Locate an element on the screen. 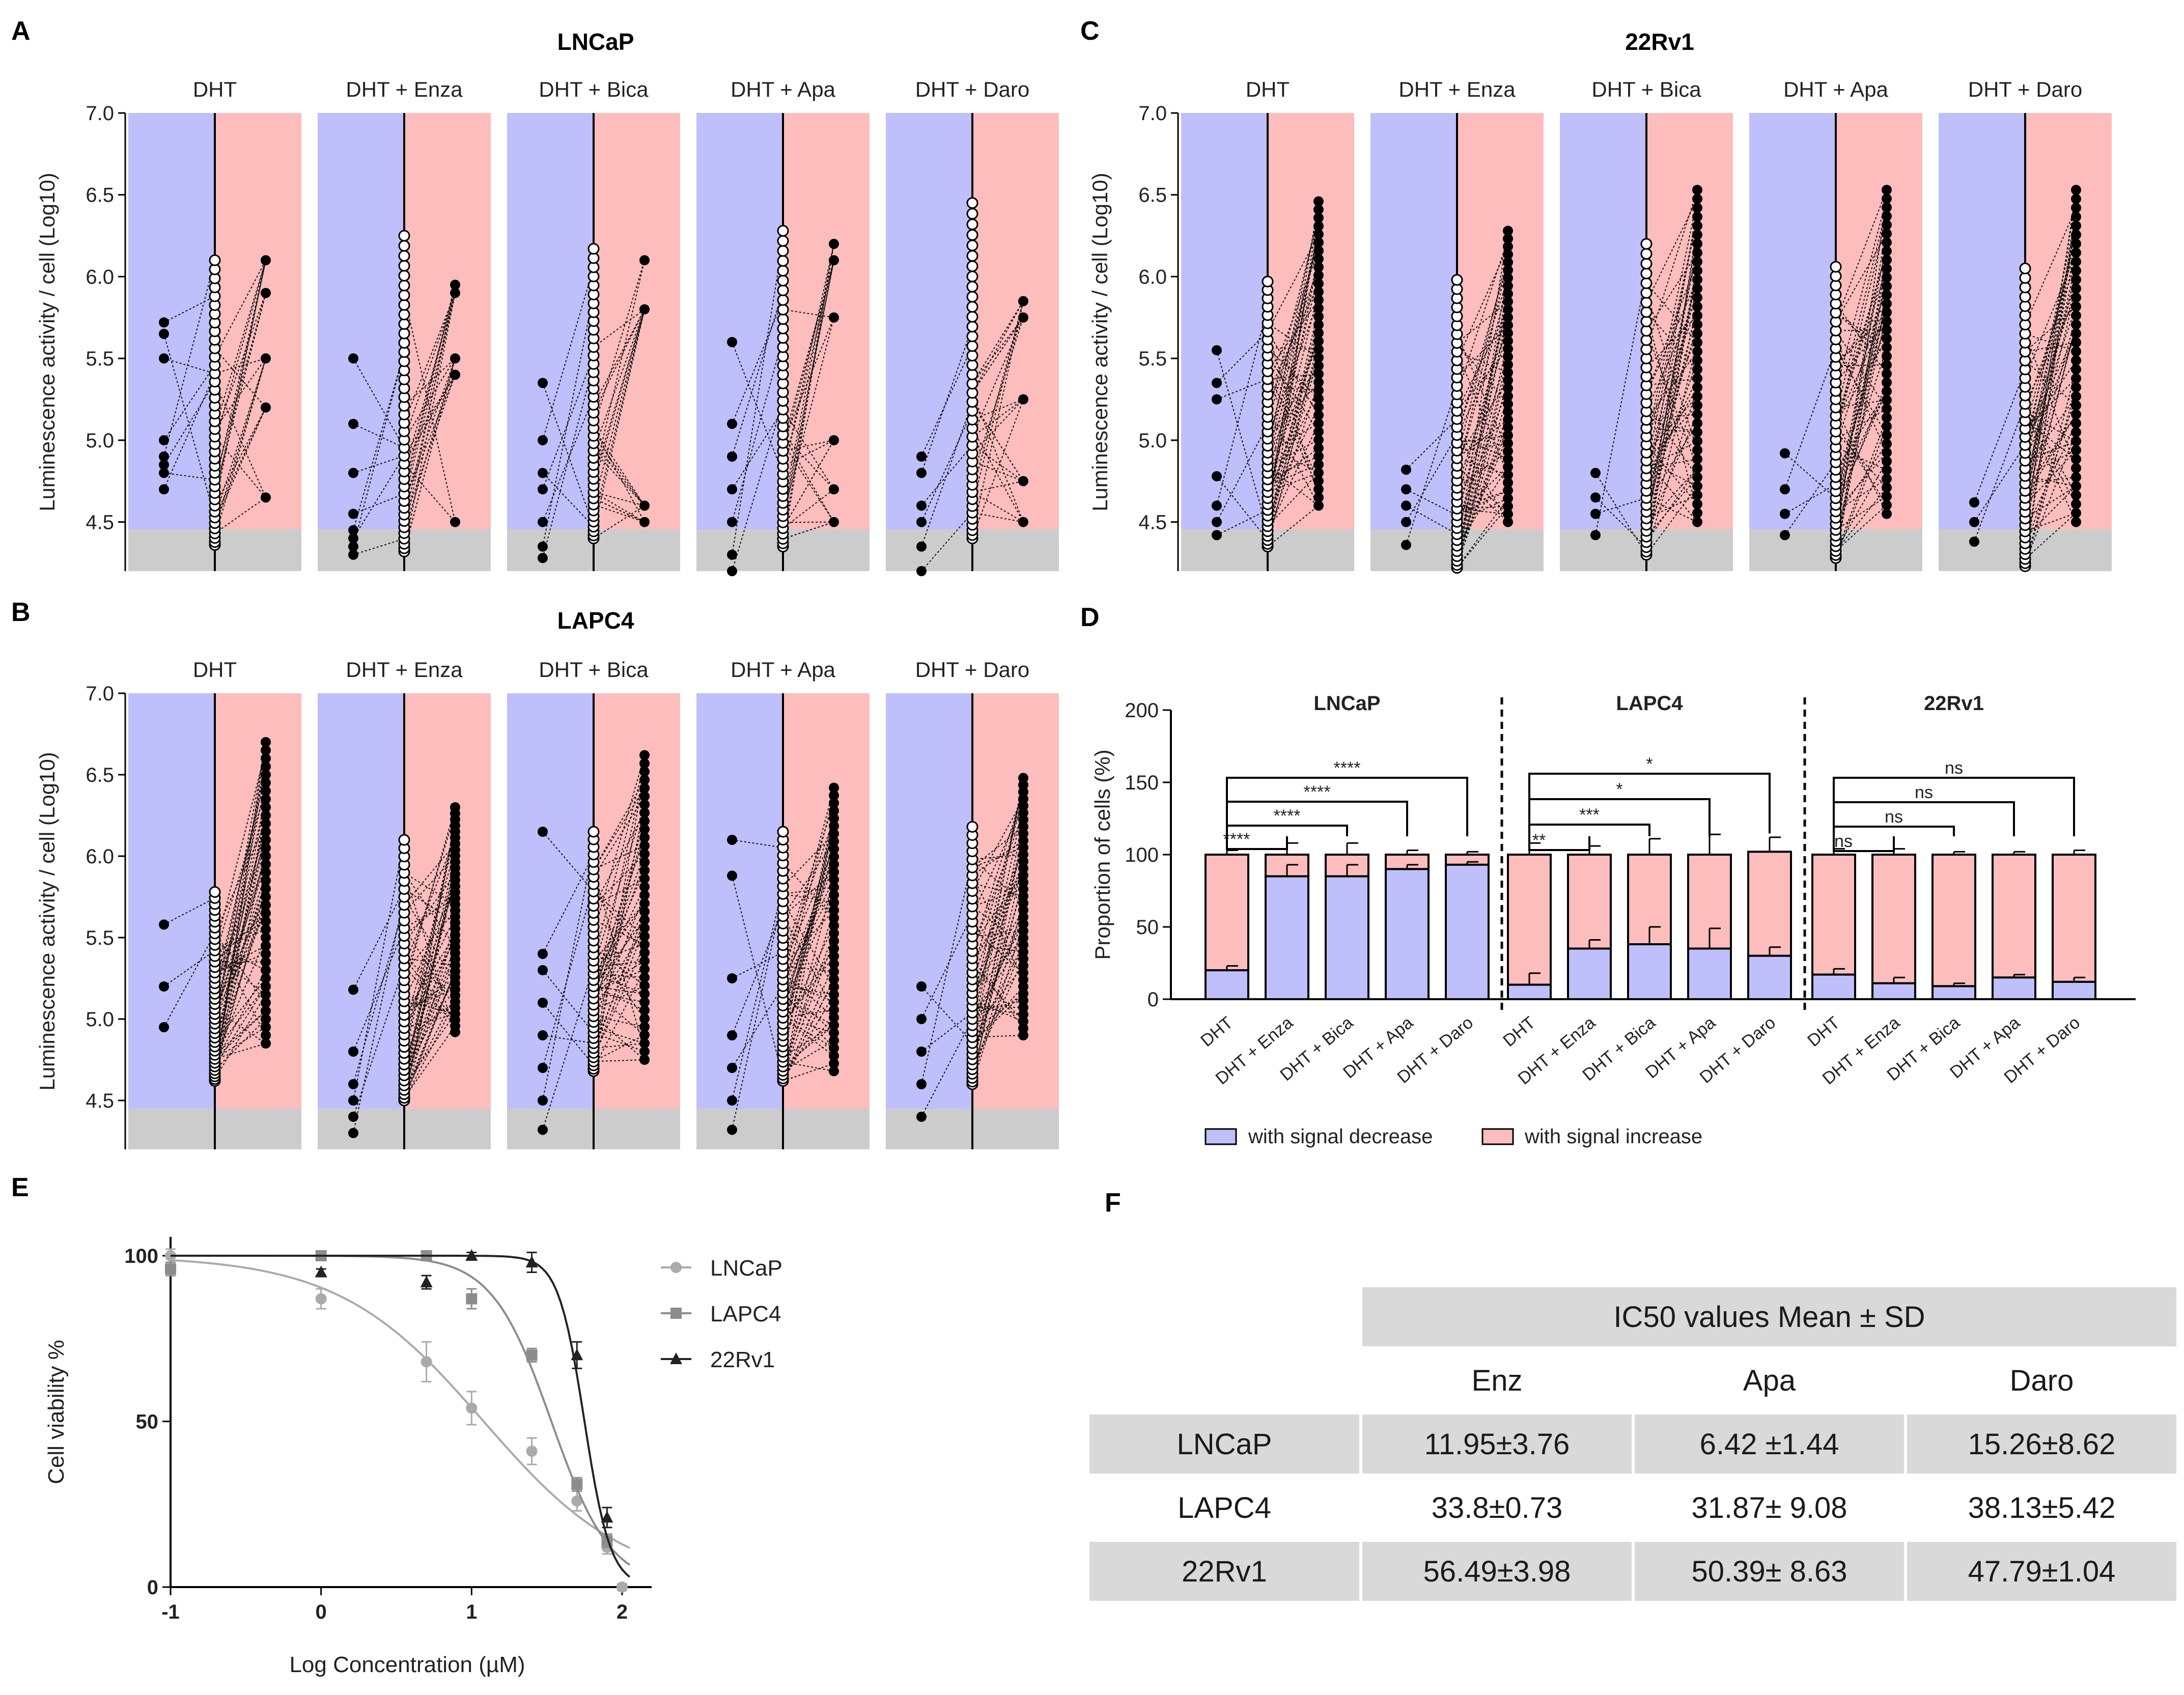  significance-label: * is located at coordinates (1649, 764).